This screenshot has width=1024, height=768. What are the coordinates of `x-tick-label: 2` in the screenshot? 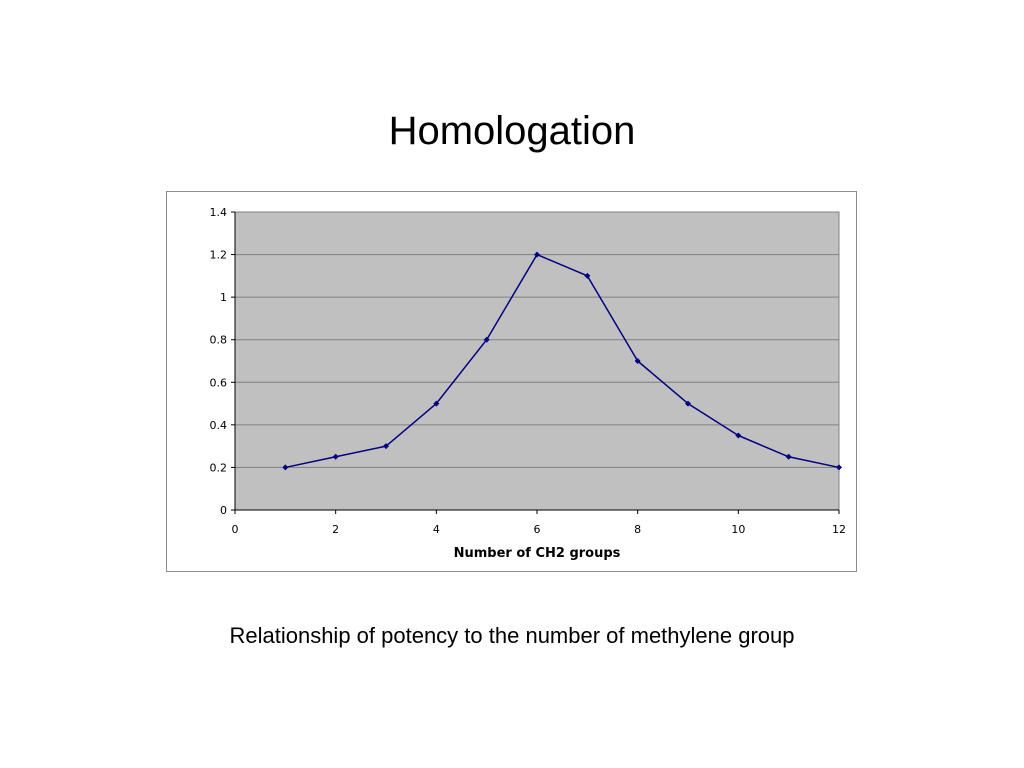 It's located at (335, 529).